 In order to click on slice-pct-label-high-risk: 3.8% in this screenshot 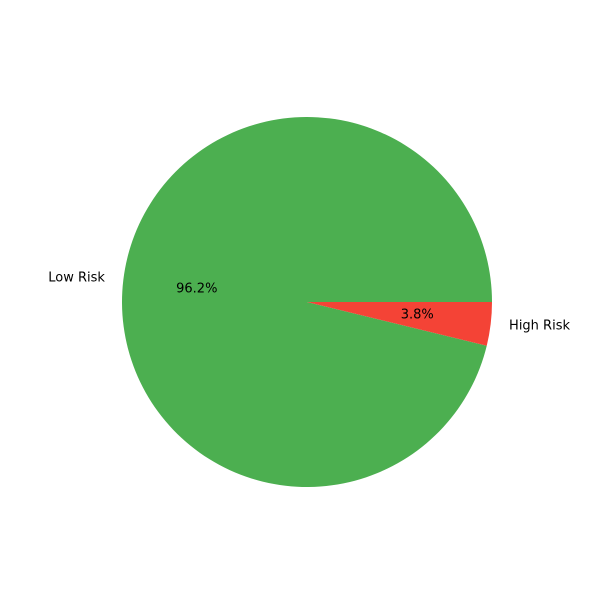, I will do `click(417, 315)`.